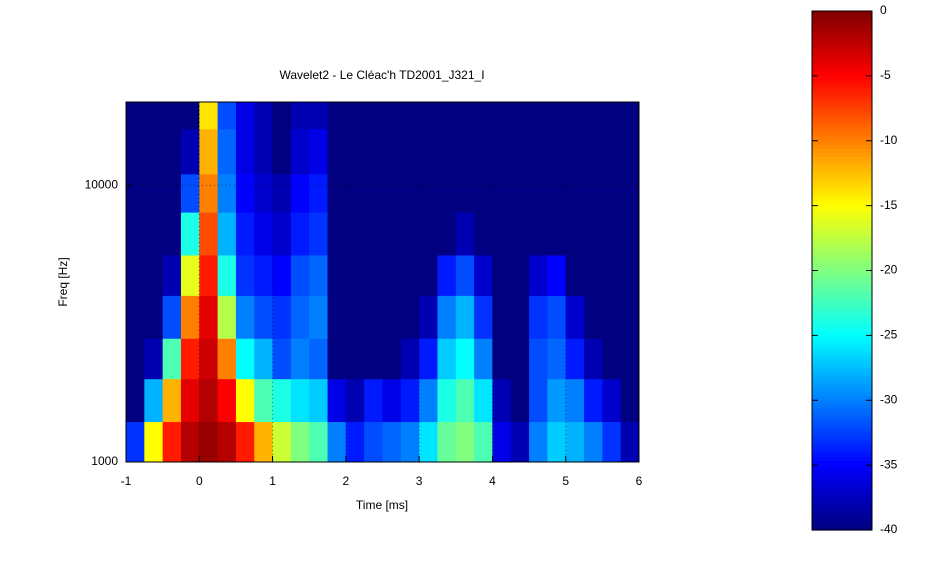 Image resolution: width=938 pixels, height=569 pixels. Describe the element at coordinates (126, 481) in the screenshot. I see `x-tick-label: -1` at that location.